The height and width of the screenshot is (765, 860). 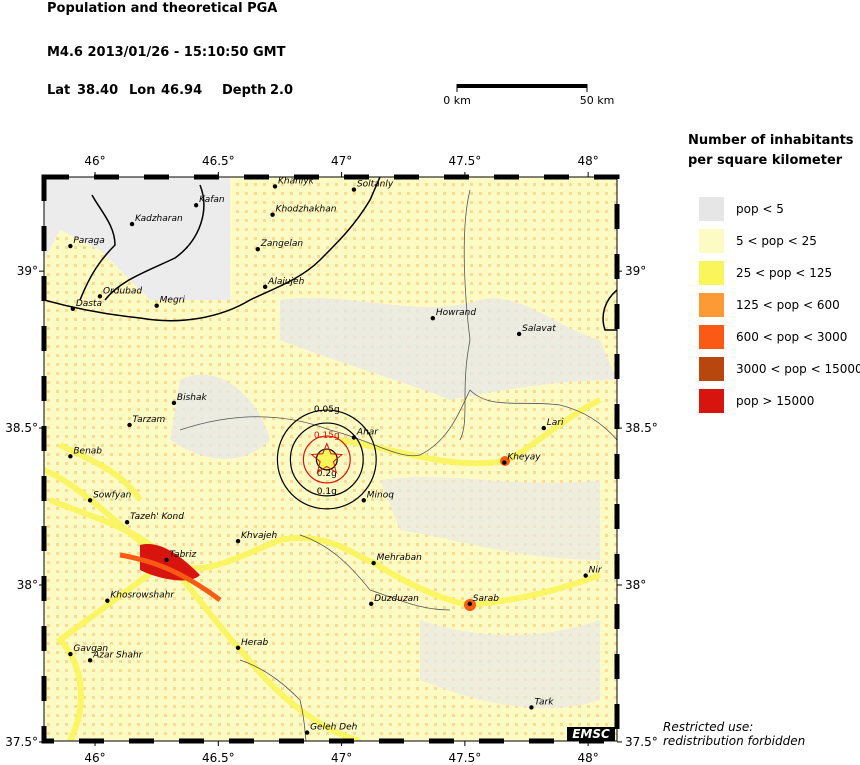 What do you see at coordinates (259, 536) in the screenshot?
I see `city-label: Khvajeh` at bounding box center [259, 536].